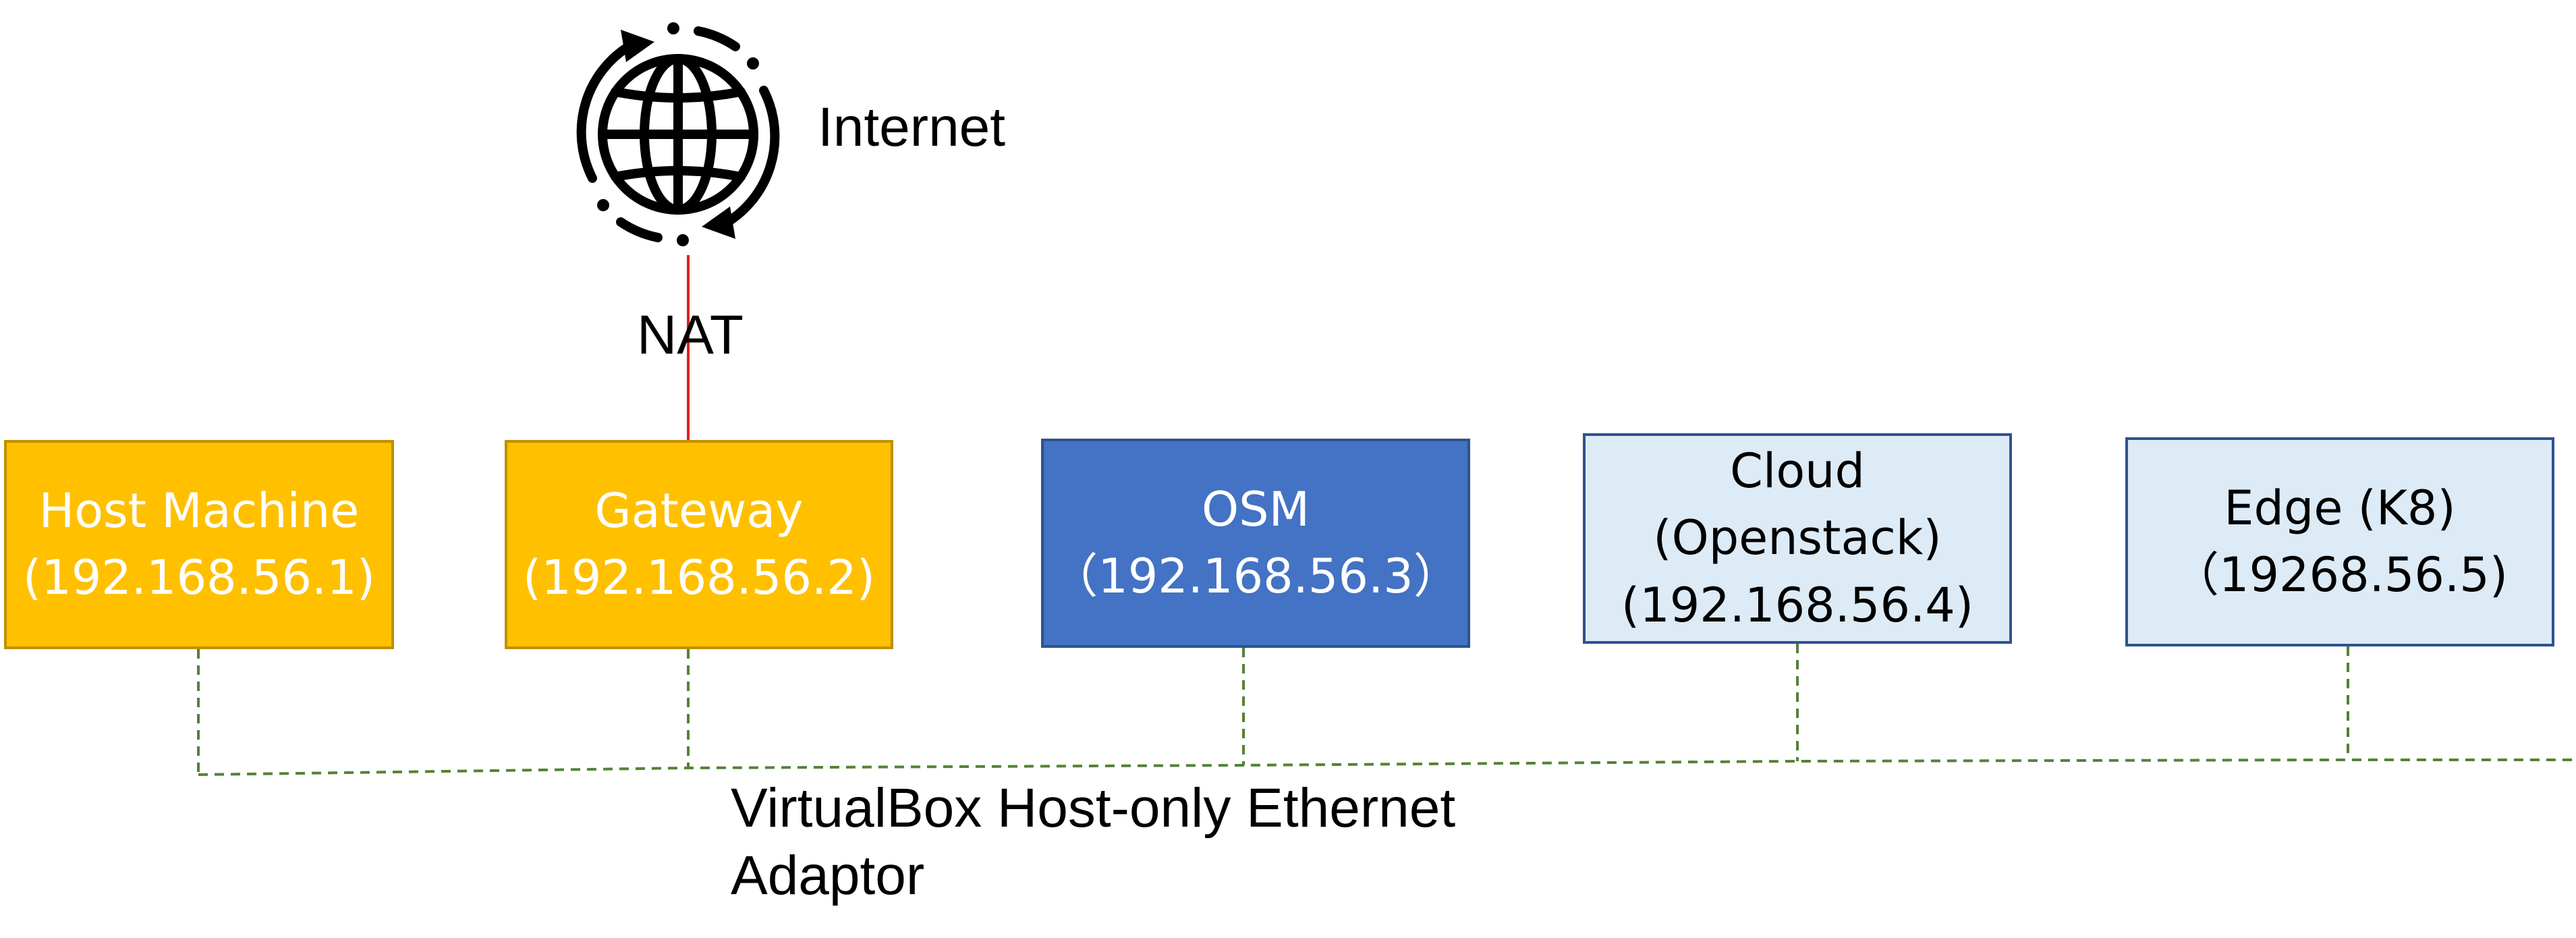  What do you see at coordinates (2340, 508) in the screenshot?
I see `edge-name: Edge (K8)` at bounding box center [2340, 508].